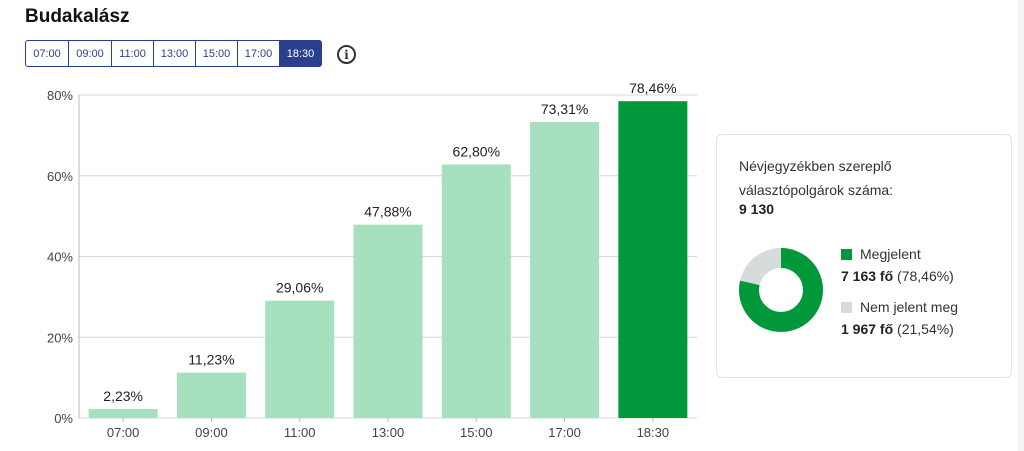 The width and height of the screenshot is (1024, 451). Describe the element at coordinates (1021, 225) in the screenshot. I see `right-scroll-edge` at that location.